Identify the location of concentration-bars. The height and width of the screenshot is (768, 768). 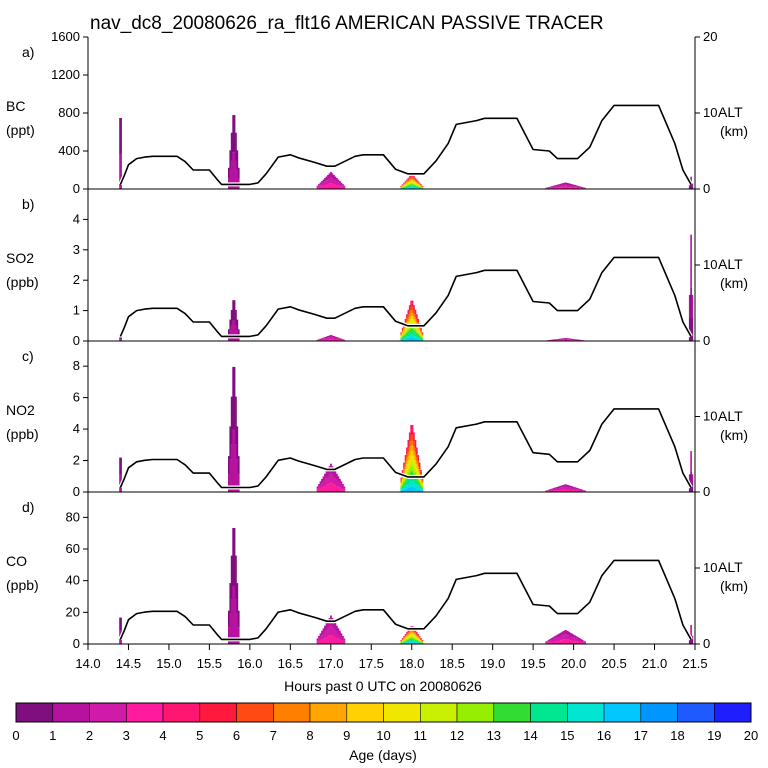
(406, 288).